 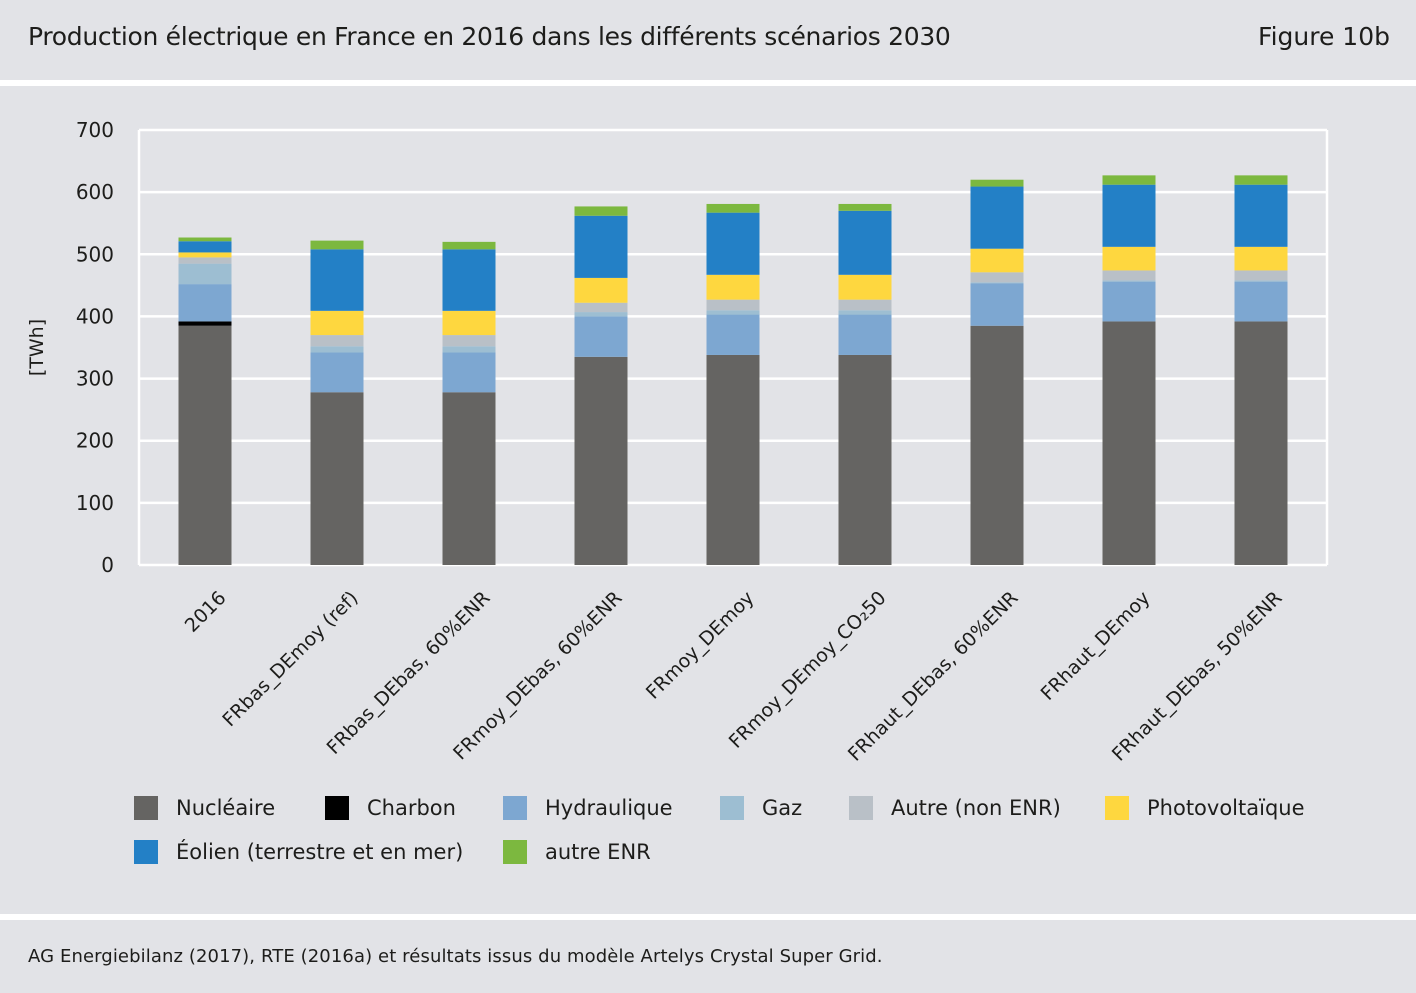 I want to click on y-tick-label: 400, so click(x=95, y=316).